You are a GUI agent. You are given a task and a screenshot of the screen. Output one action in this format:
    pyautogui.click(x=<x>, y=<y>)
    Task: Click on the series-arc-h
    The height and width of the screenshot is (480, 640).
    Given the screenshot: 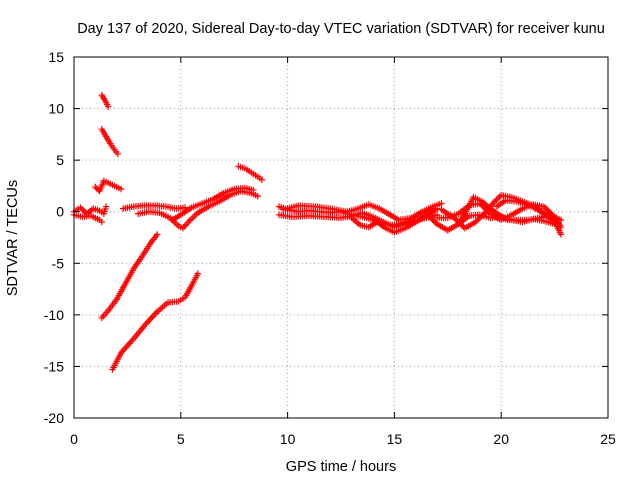 What is the action you would take?
    pyautogui.click(x=154, y=207)
    